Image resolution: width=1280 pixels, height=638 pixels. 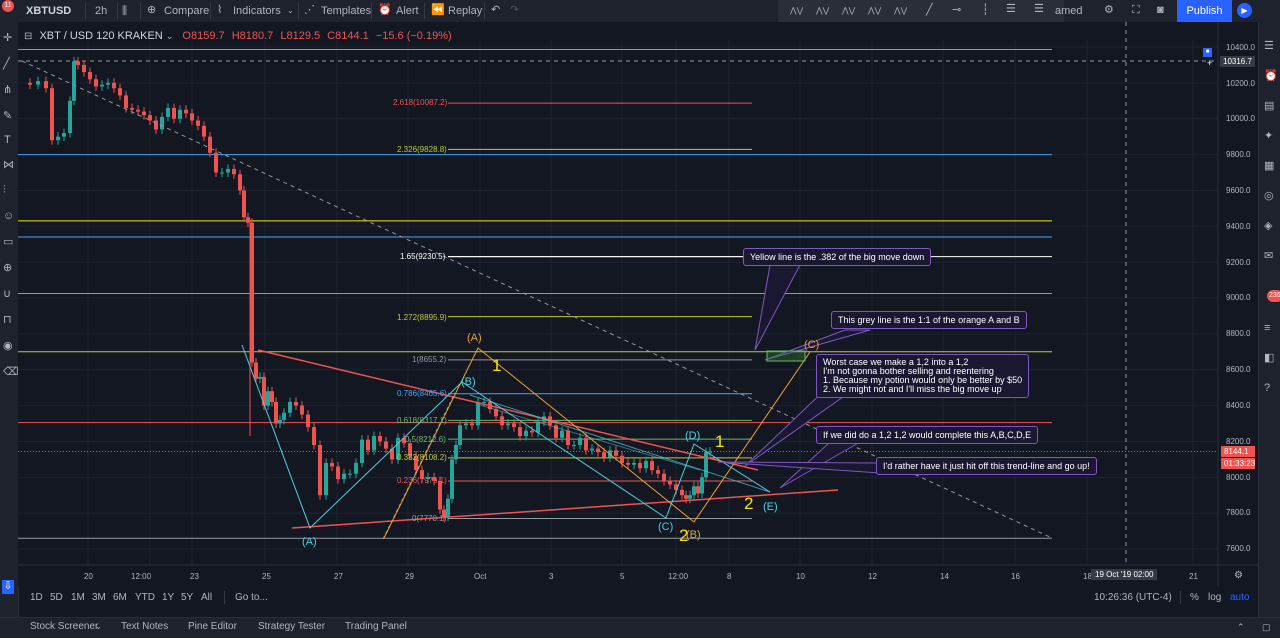 What do you see at coordinates (429, 359) in the screenshot?
I see `fib-level-label: 1(8655.2)` at bounding box center [429, 359].